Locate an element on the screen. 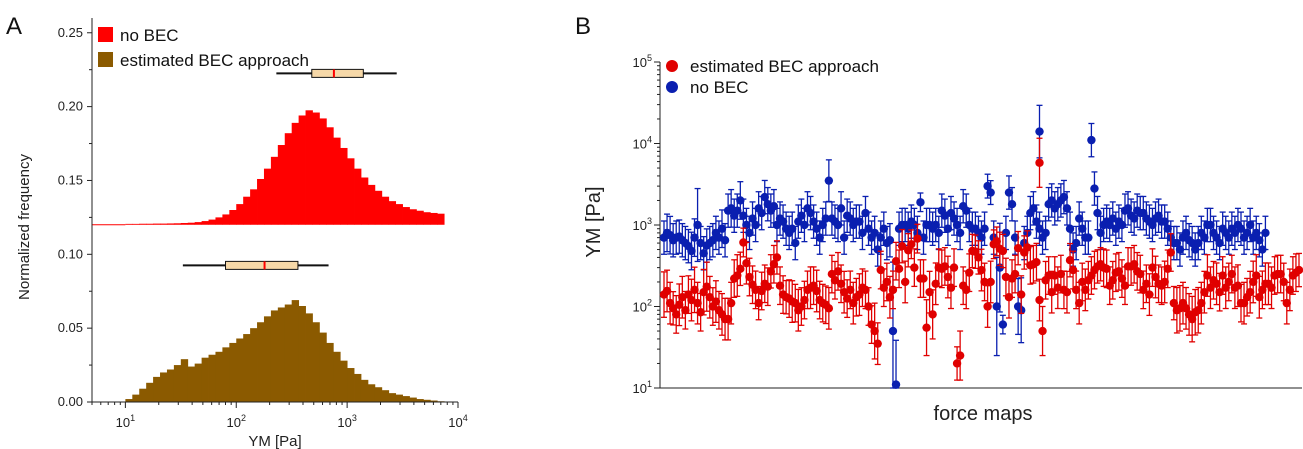 This screenshot has height=449, width=1303. legend-marker-estimated-bec is located at coordinates (672, 66).